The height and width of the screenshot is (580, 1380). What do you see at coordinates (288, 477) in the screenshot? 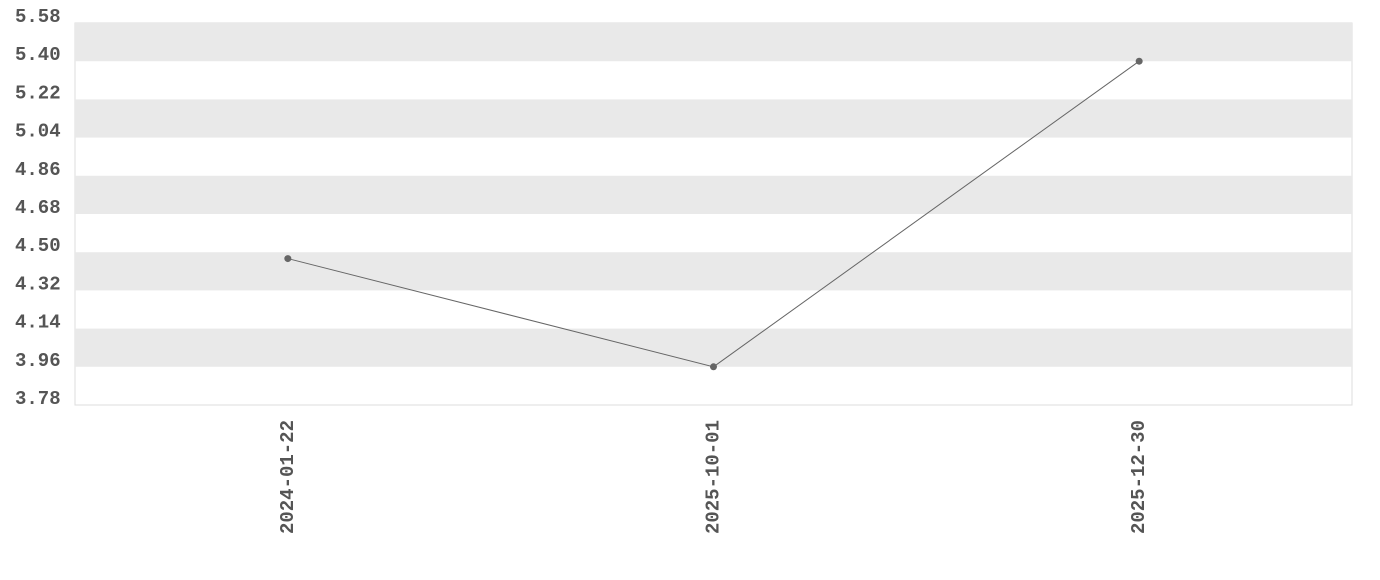
I see `x-tick-label: 2024-01-22` at bounding box center [288, 477].